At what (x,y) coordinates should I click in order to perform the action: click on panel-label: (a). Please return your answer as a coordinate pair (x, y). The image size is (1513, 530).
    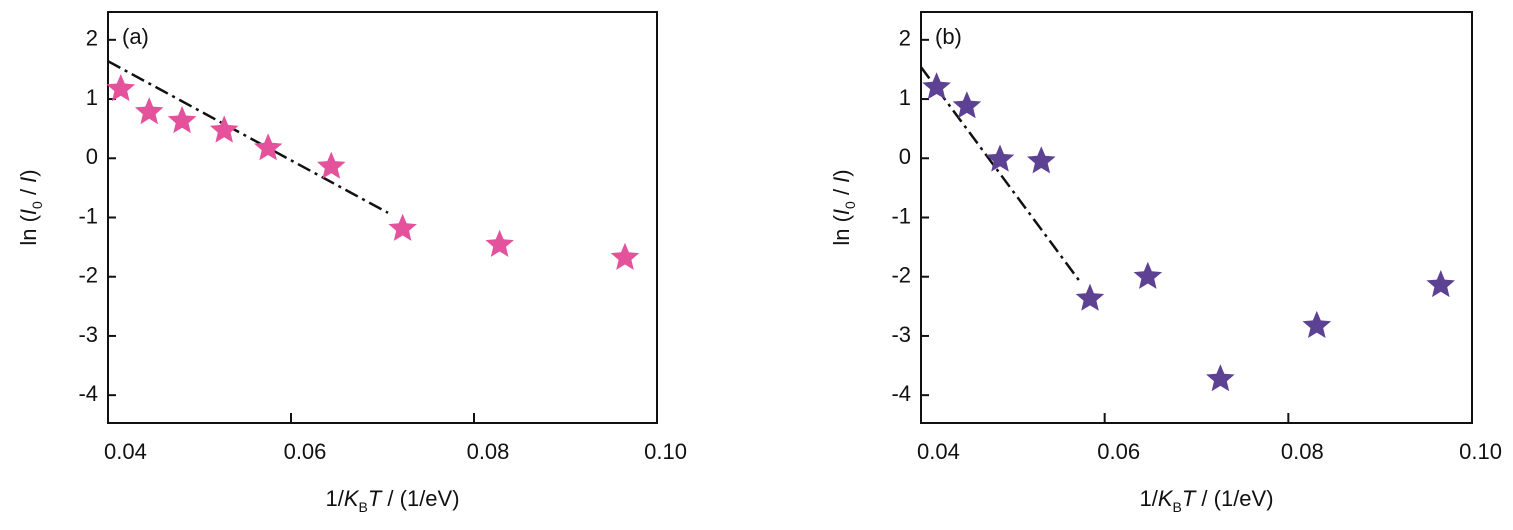
    Looking at the image, I should click on (135, 36).